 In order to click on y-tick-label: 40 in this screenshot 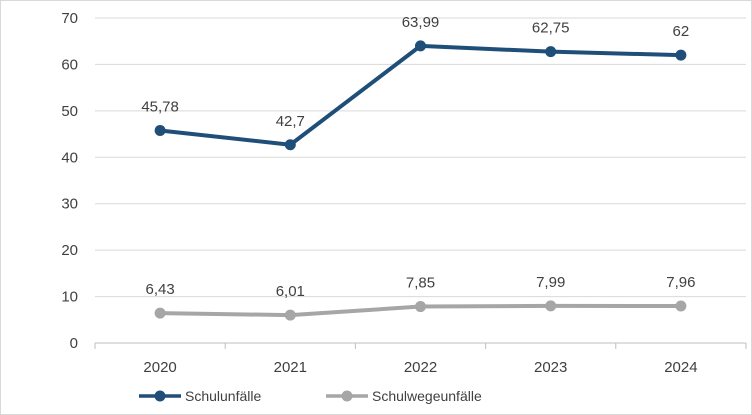, I will do `click(69, 157)`.